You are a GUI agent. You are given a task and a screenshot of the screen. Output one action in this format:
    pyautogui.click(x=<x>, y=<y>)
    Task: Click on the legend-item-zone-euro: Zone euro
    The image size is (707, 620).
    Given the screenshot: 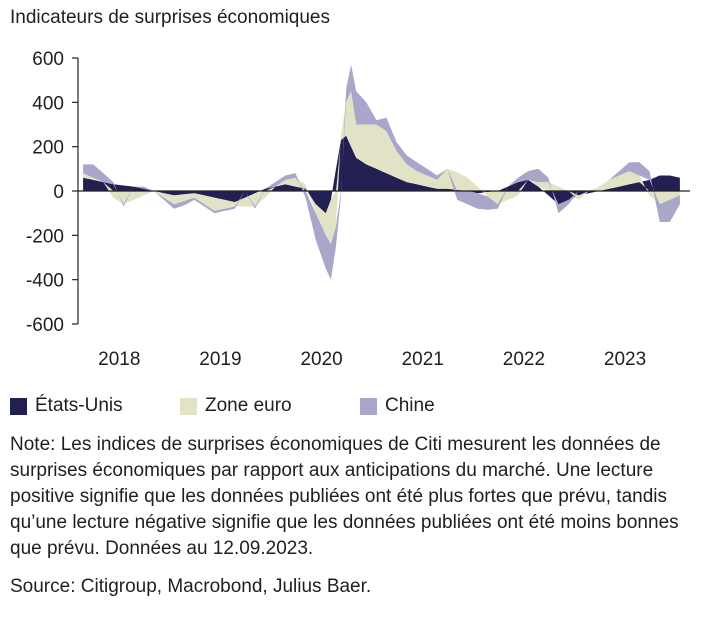 What is the action you would take?
    pyautogui.click(x=236, y=406)
    